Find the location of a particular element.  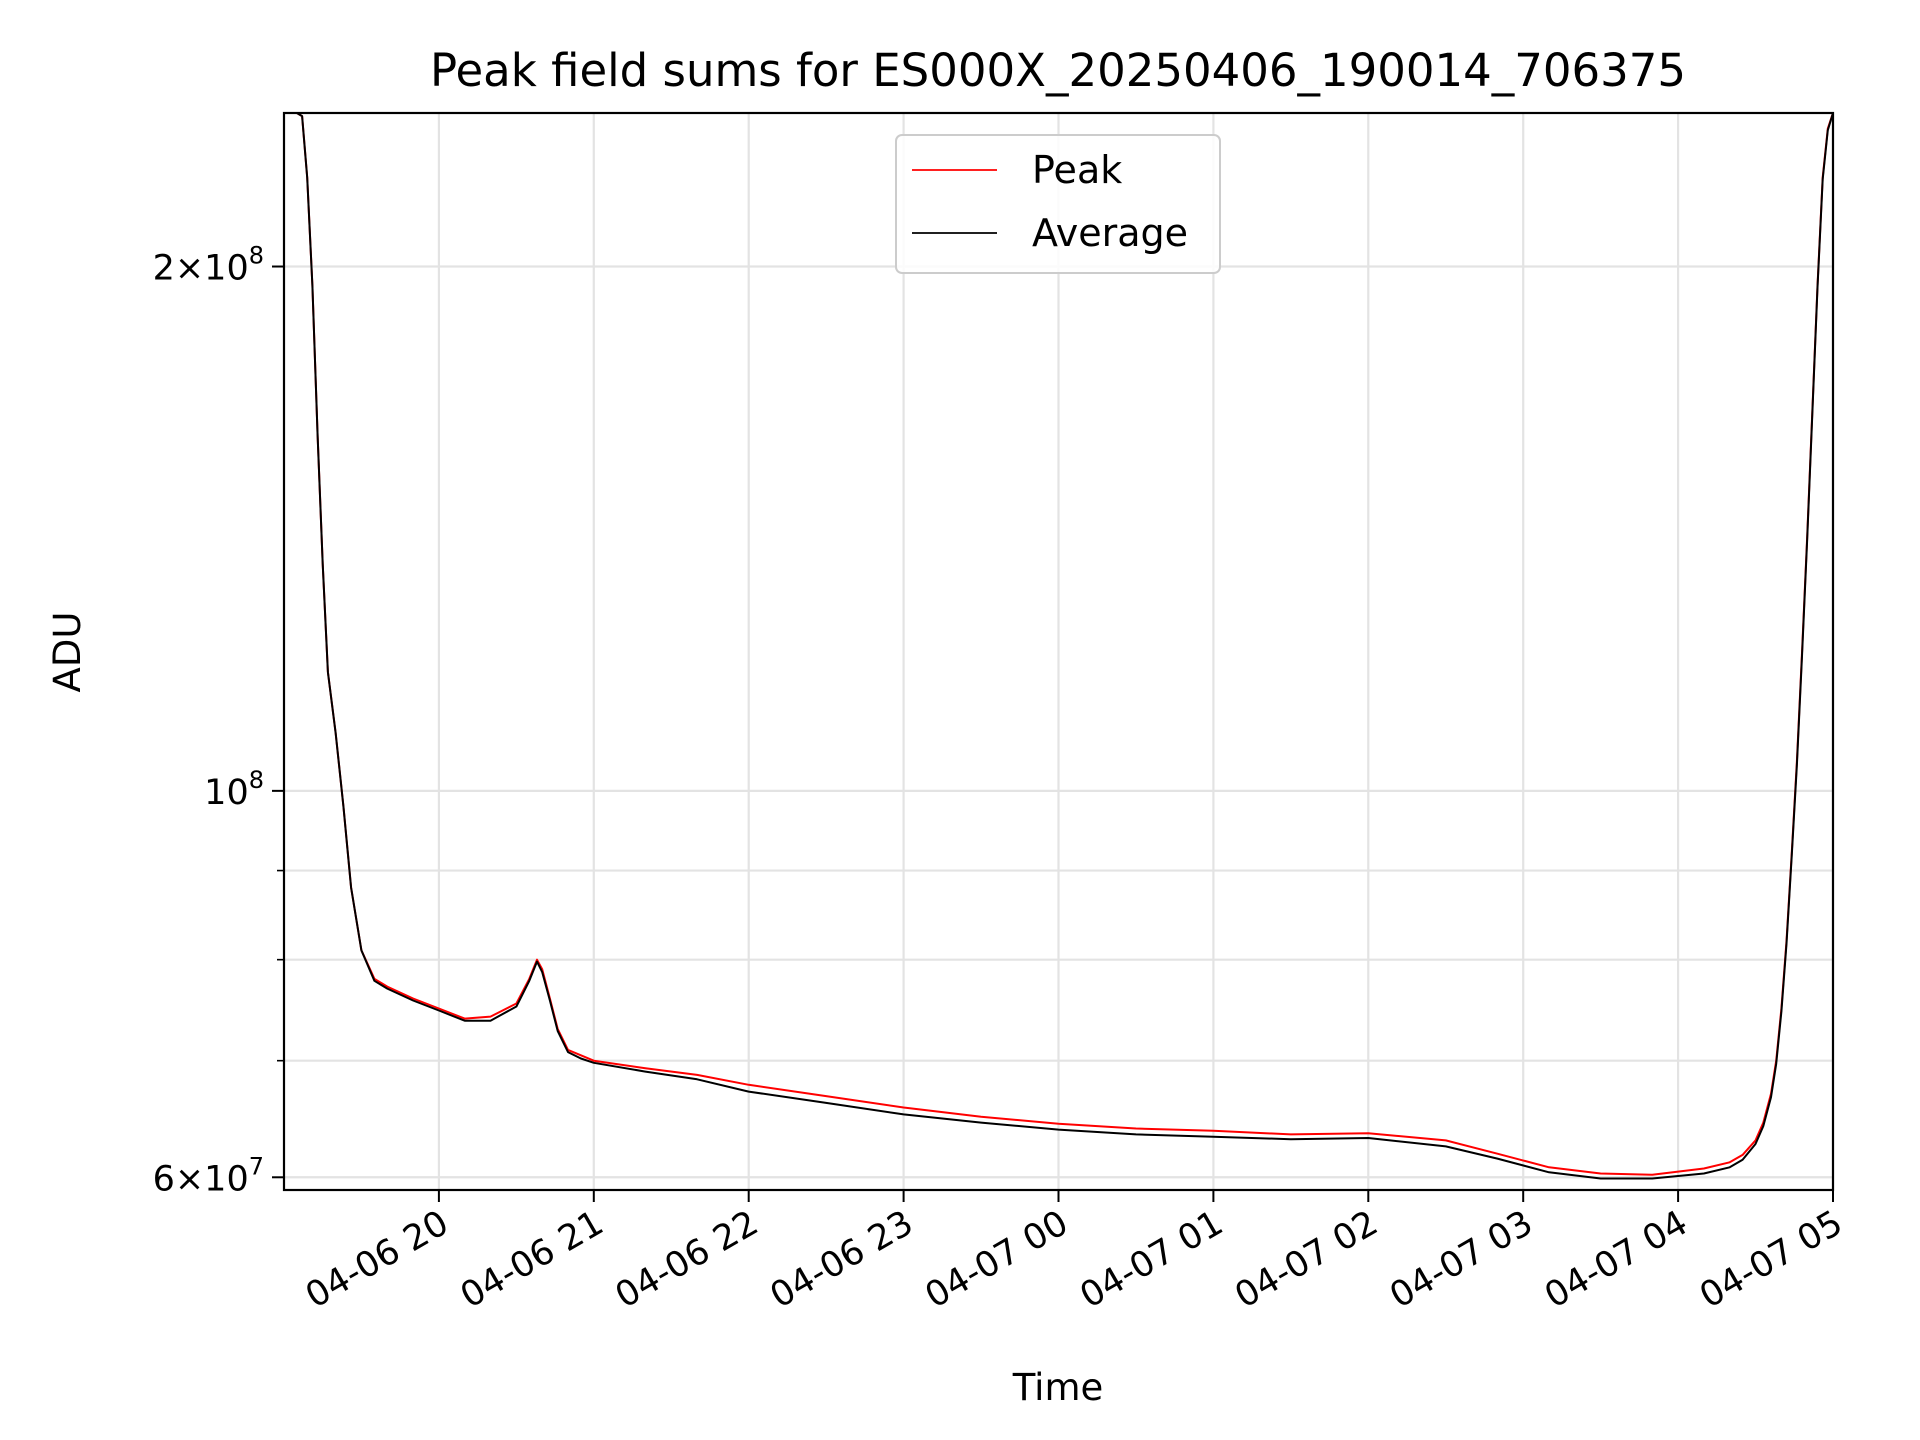

legend: Peak Average is located at coordinates (1058, 204).